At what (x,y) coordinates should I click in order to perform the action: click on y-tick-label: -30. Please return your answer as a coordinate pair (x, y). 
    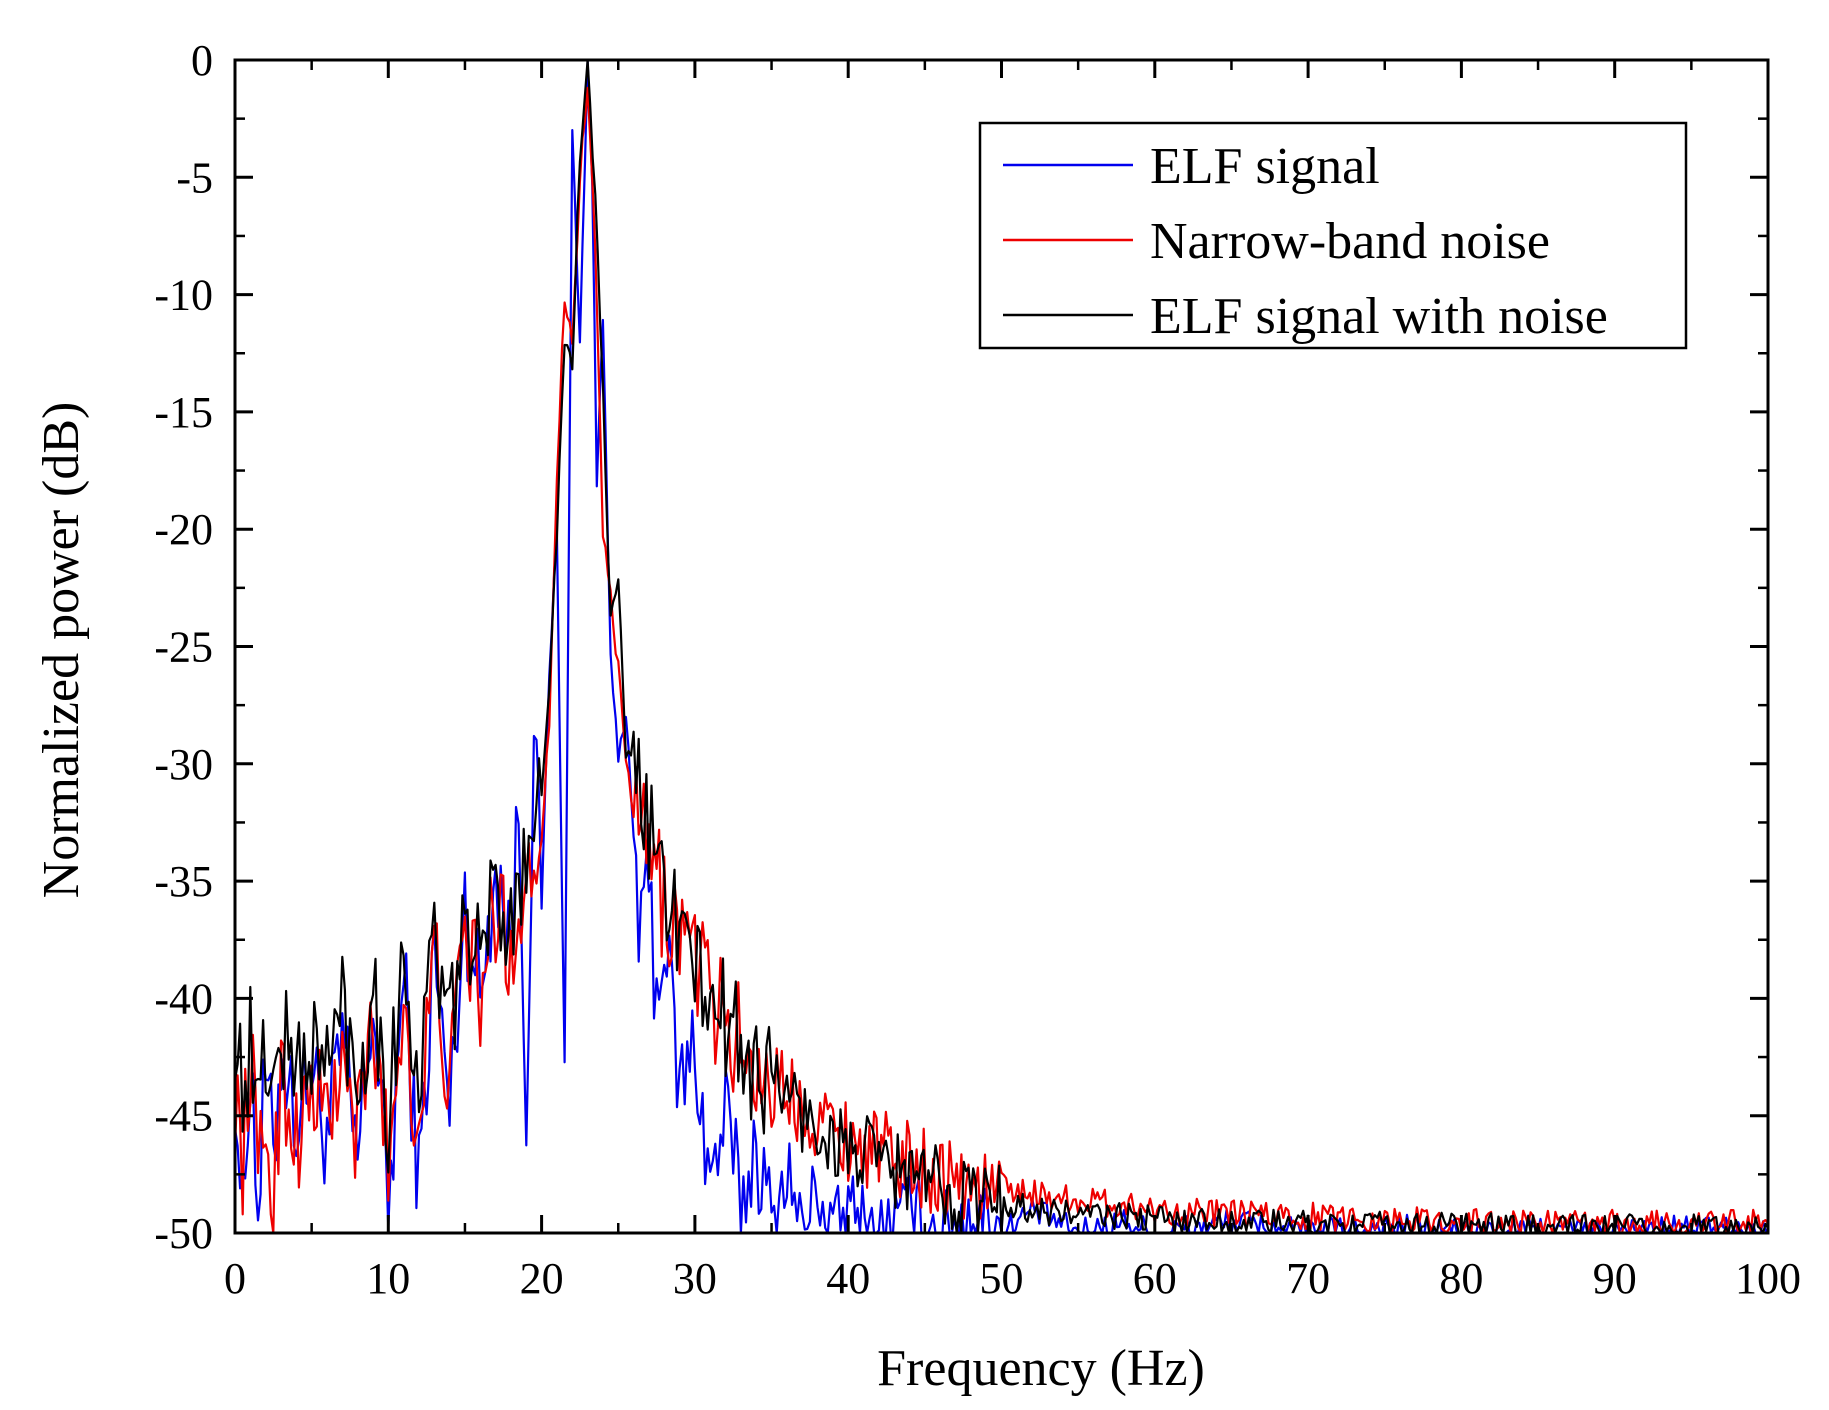
    Looking at the image, I should click on (183, 764).